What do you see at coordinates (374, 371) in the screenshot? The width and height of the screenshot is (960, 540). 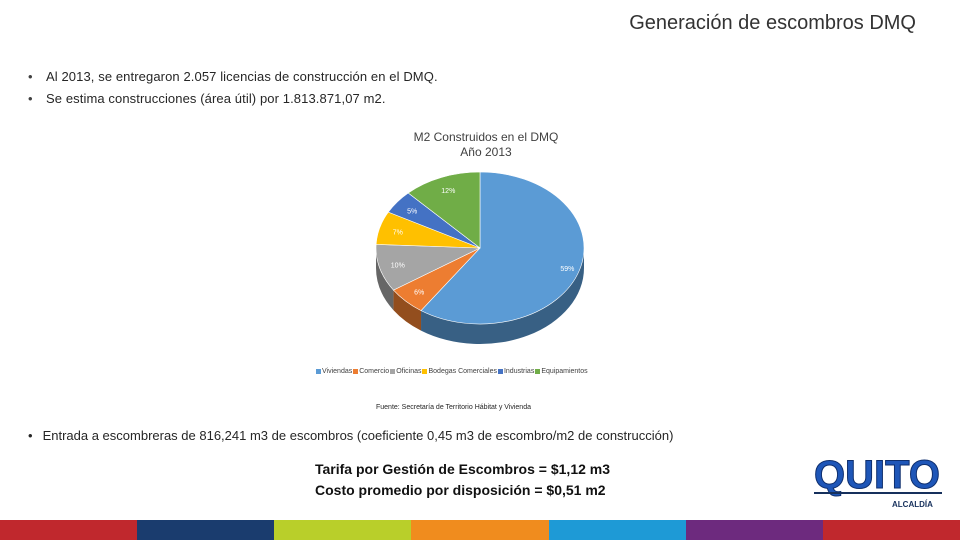 I see `legend-label: Comercio` at bounding box center [374, 371].